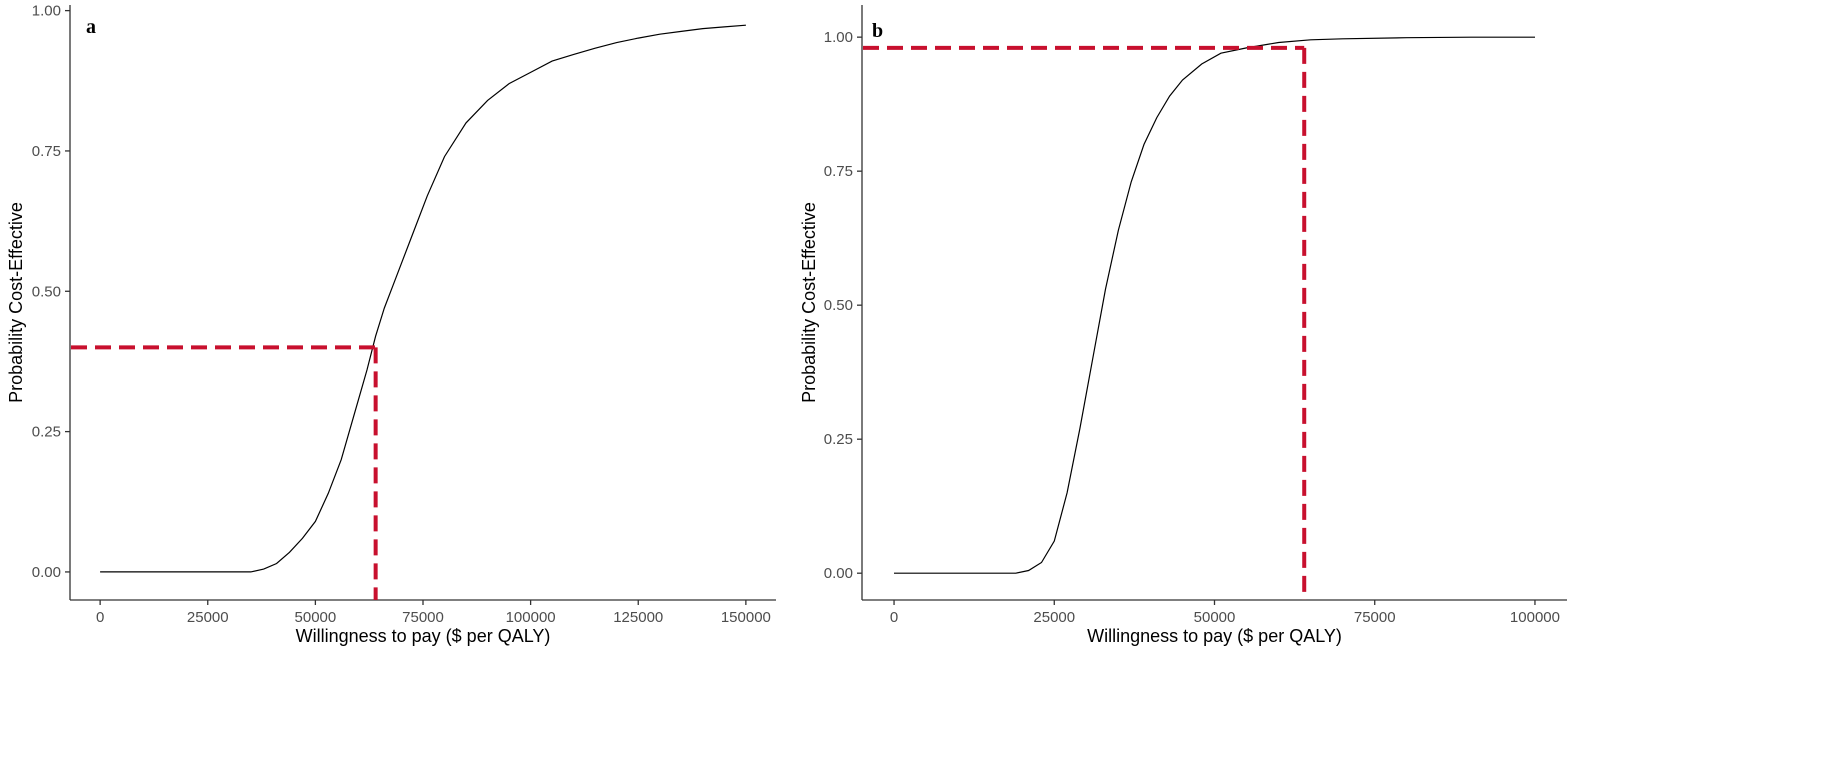 This screenshot has width=1847, height=765. What do you see at coordinates (91, 27) in the screenshot?
I see `panel-label: a` at bounding box center [91, 27].